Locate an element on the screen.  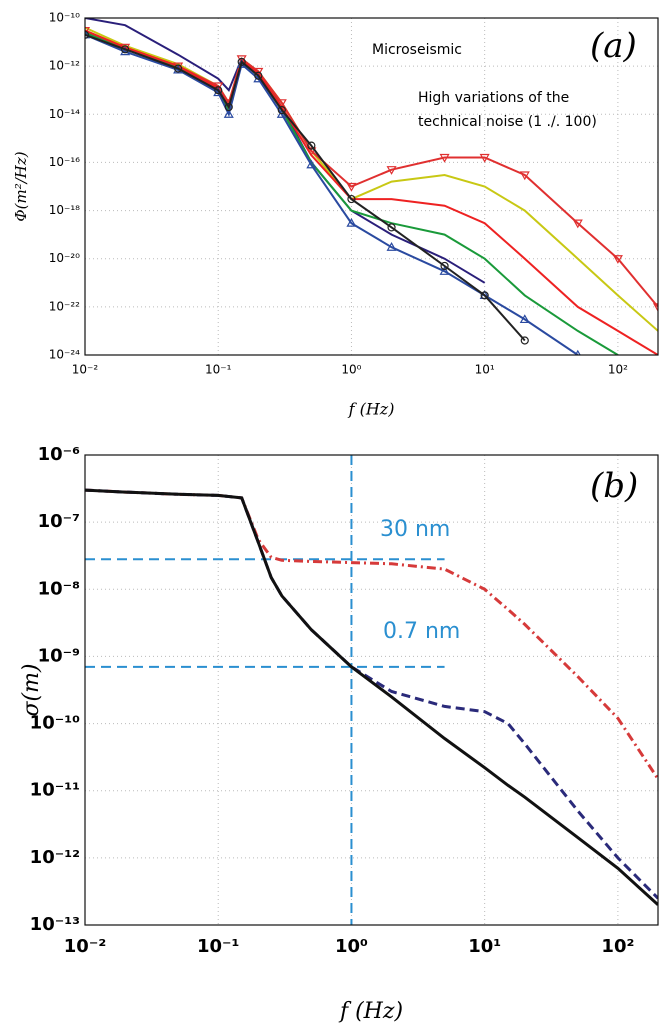
annotation: technical noise (1 ./. 100) is located at coordinates (507, 122).